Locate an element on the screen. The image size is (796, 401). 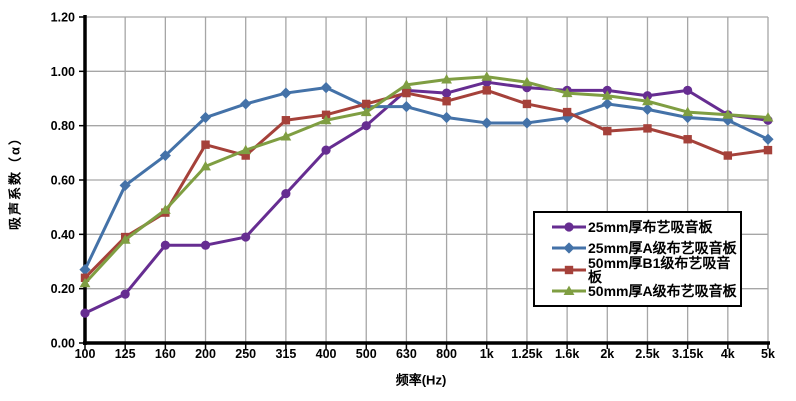
y-axis-title: 吸声系数（α） is located at coordinates (15, 180).